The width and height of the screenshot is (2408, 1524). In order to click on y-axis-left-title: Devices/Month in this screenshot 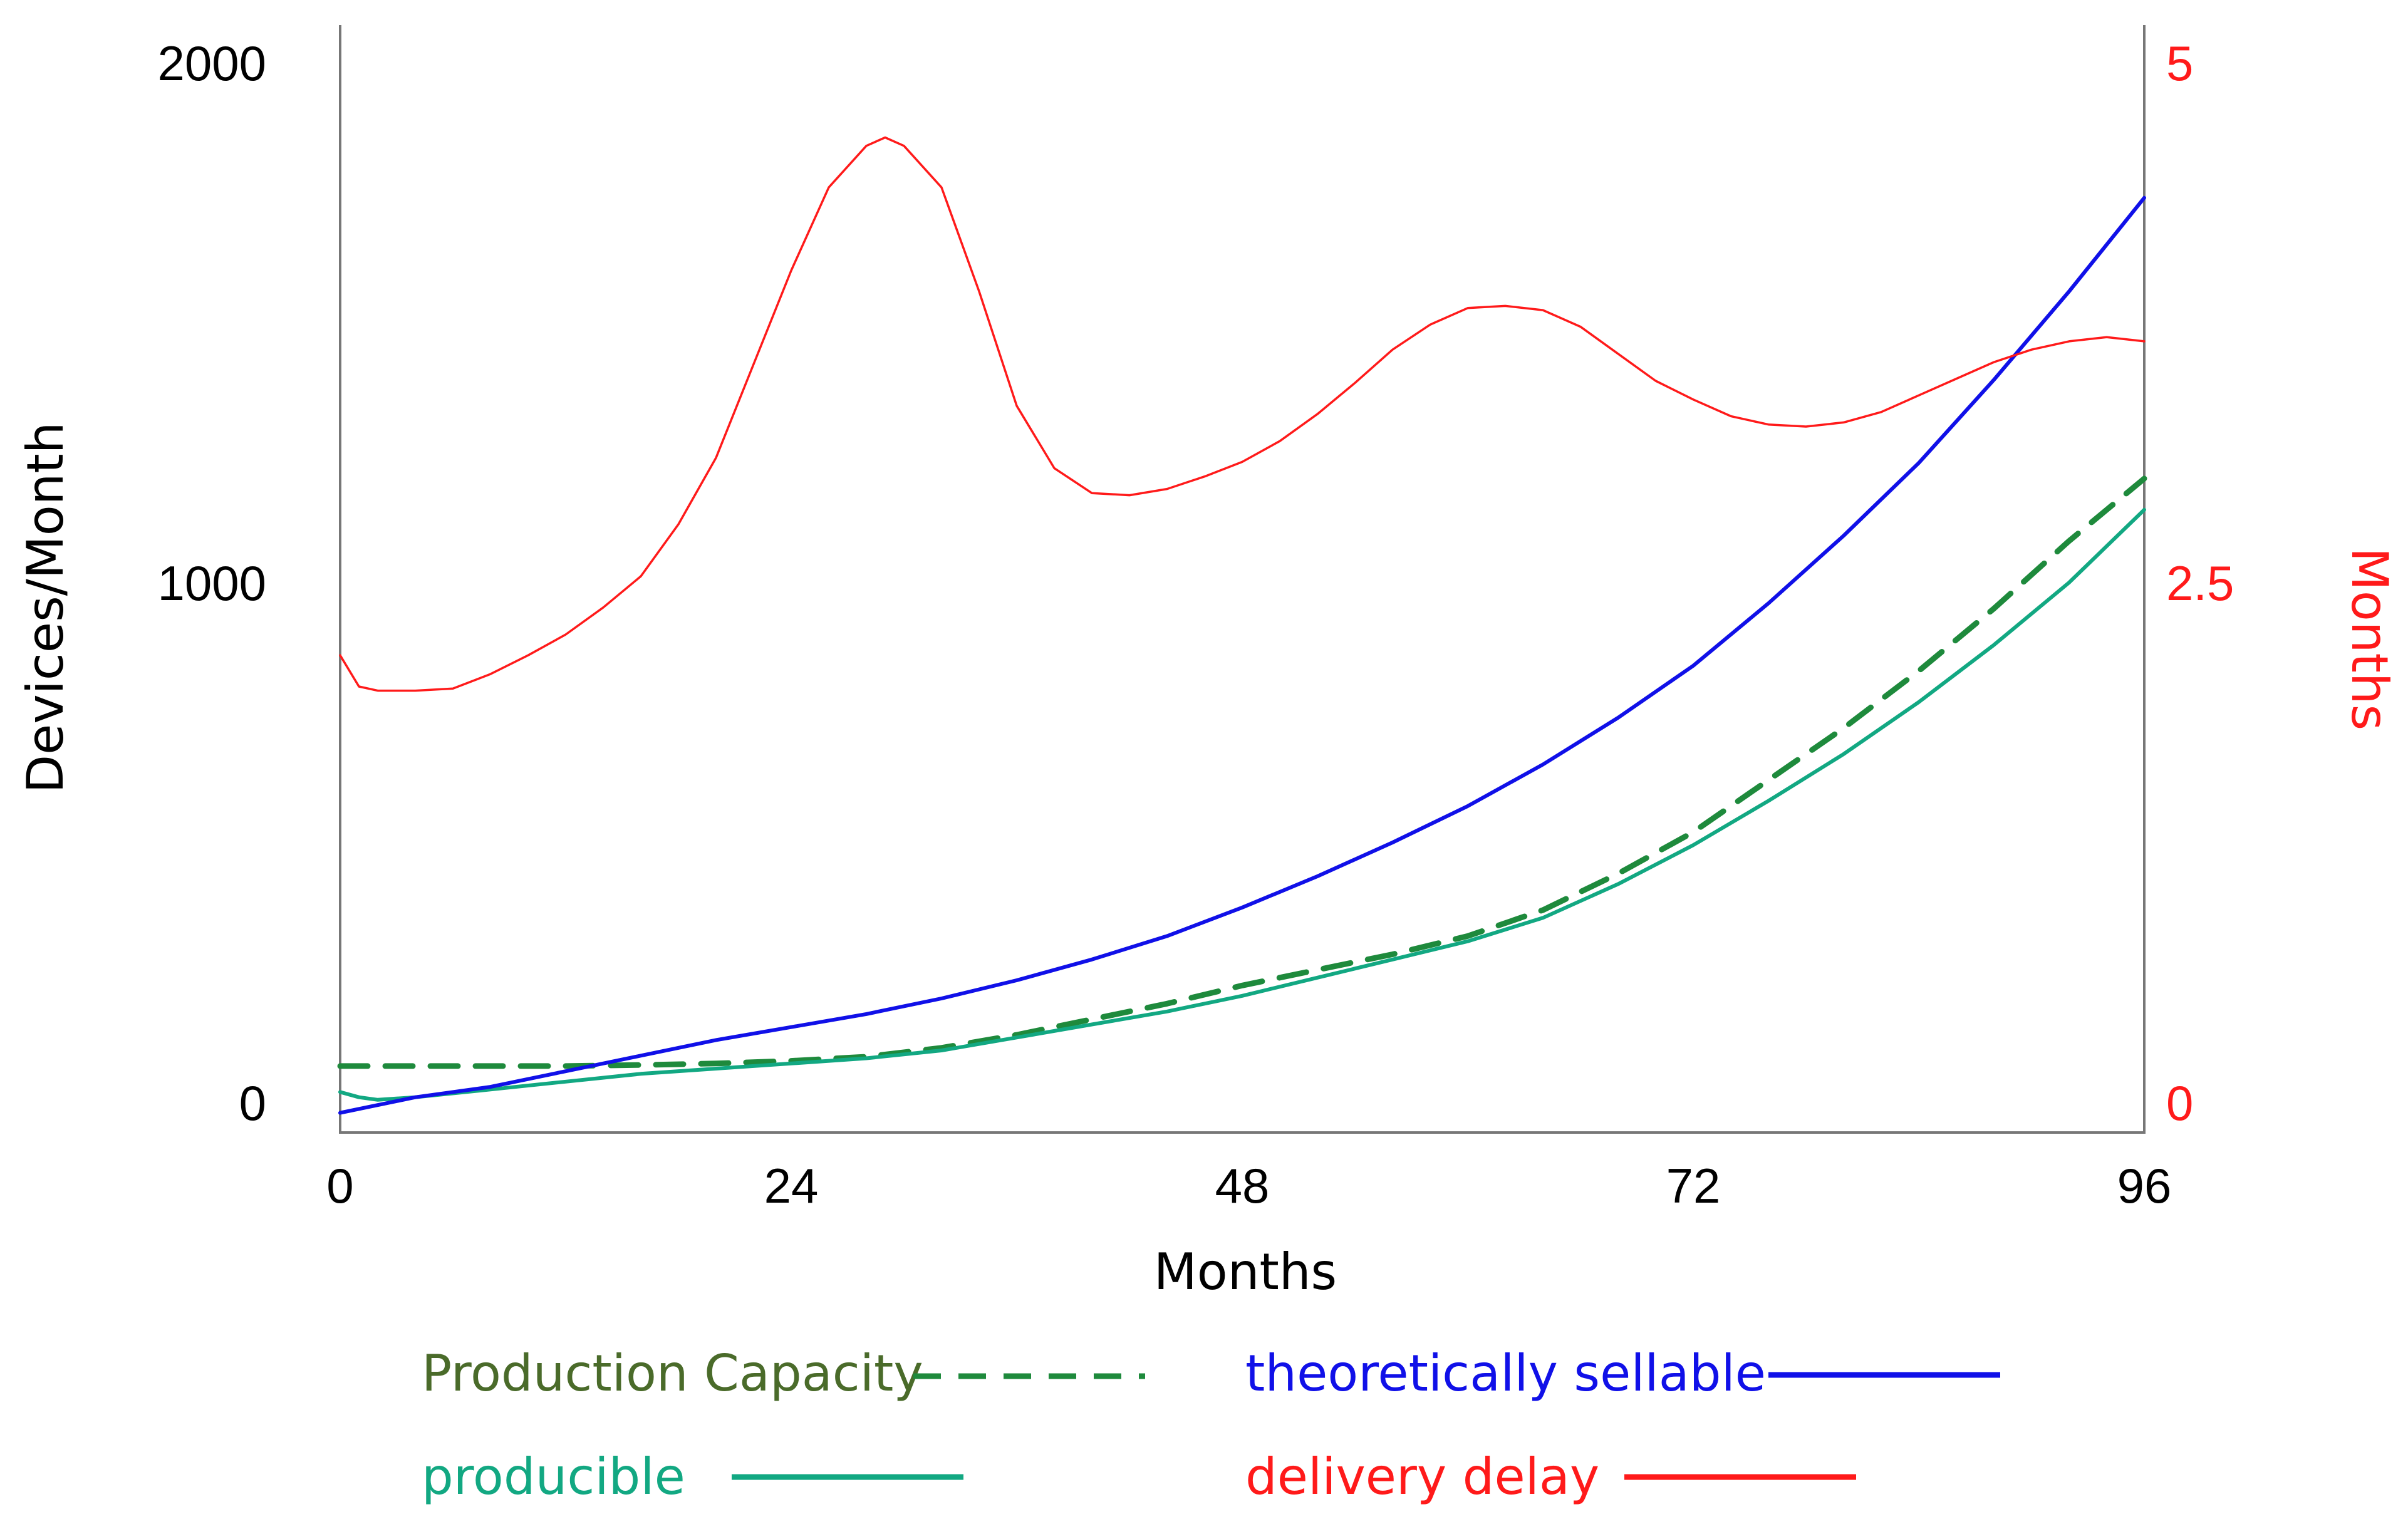, I will do `click(45, 608)`.